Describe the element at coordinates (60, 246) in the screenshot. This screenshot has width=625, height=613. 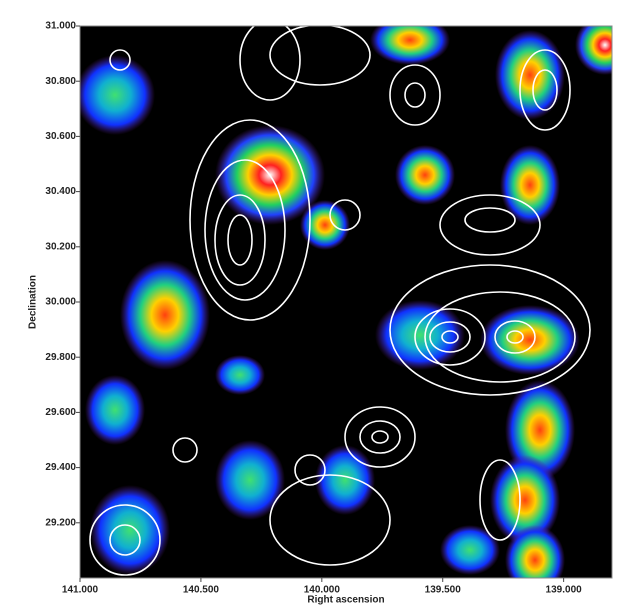
I see `y-tick-label: 30.200` at that location.